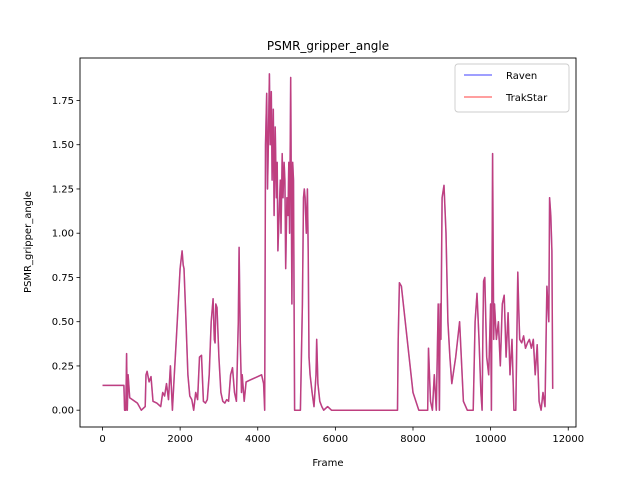 The height and width of the screenshot is (480, 640). What do you see at coordinates (63, 322) in the screenshot?
I see `y-tick-label: 0.50` at bounding box center [63, 322].